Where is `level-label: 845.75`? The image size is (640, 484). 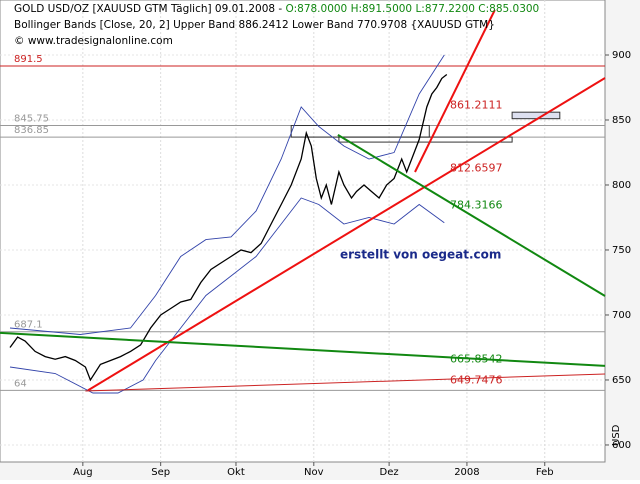 level-label: 845.75 is located at coordinates (31, 119).